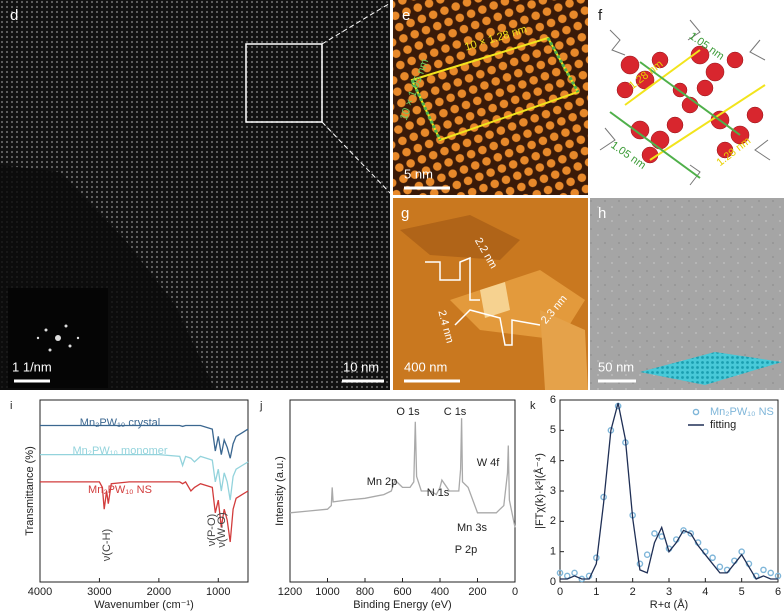  What do you see at coordinates (382, 482) in the screenshot?
I see `annotation: Mn 2p` at bounding box center [382, 482].